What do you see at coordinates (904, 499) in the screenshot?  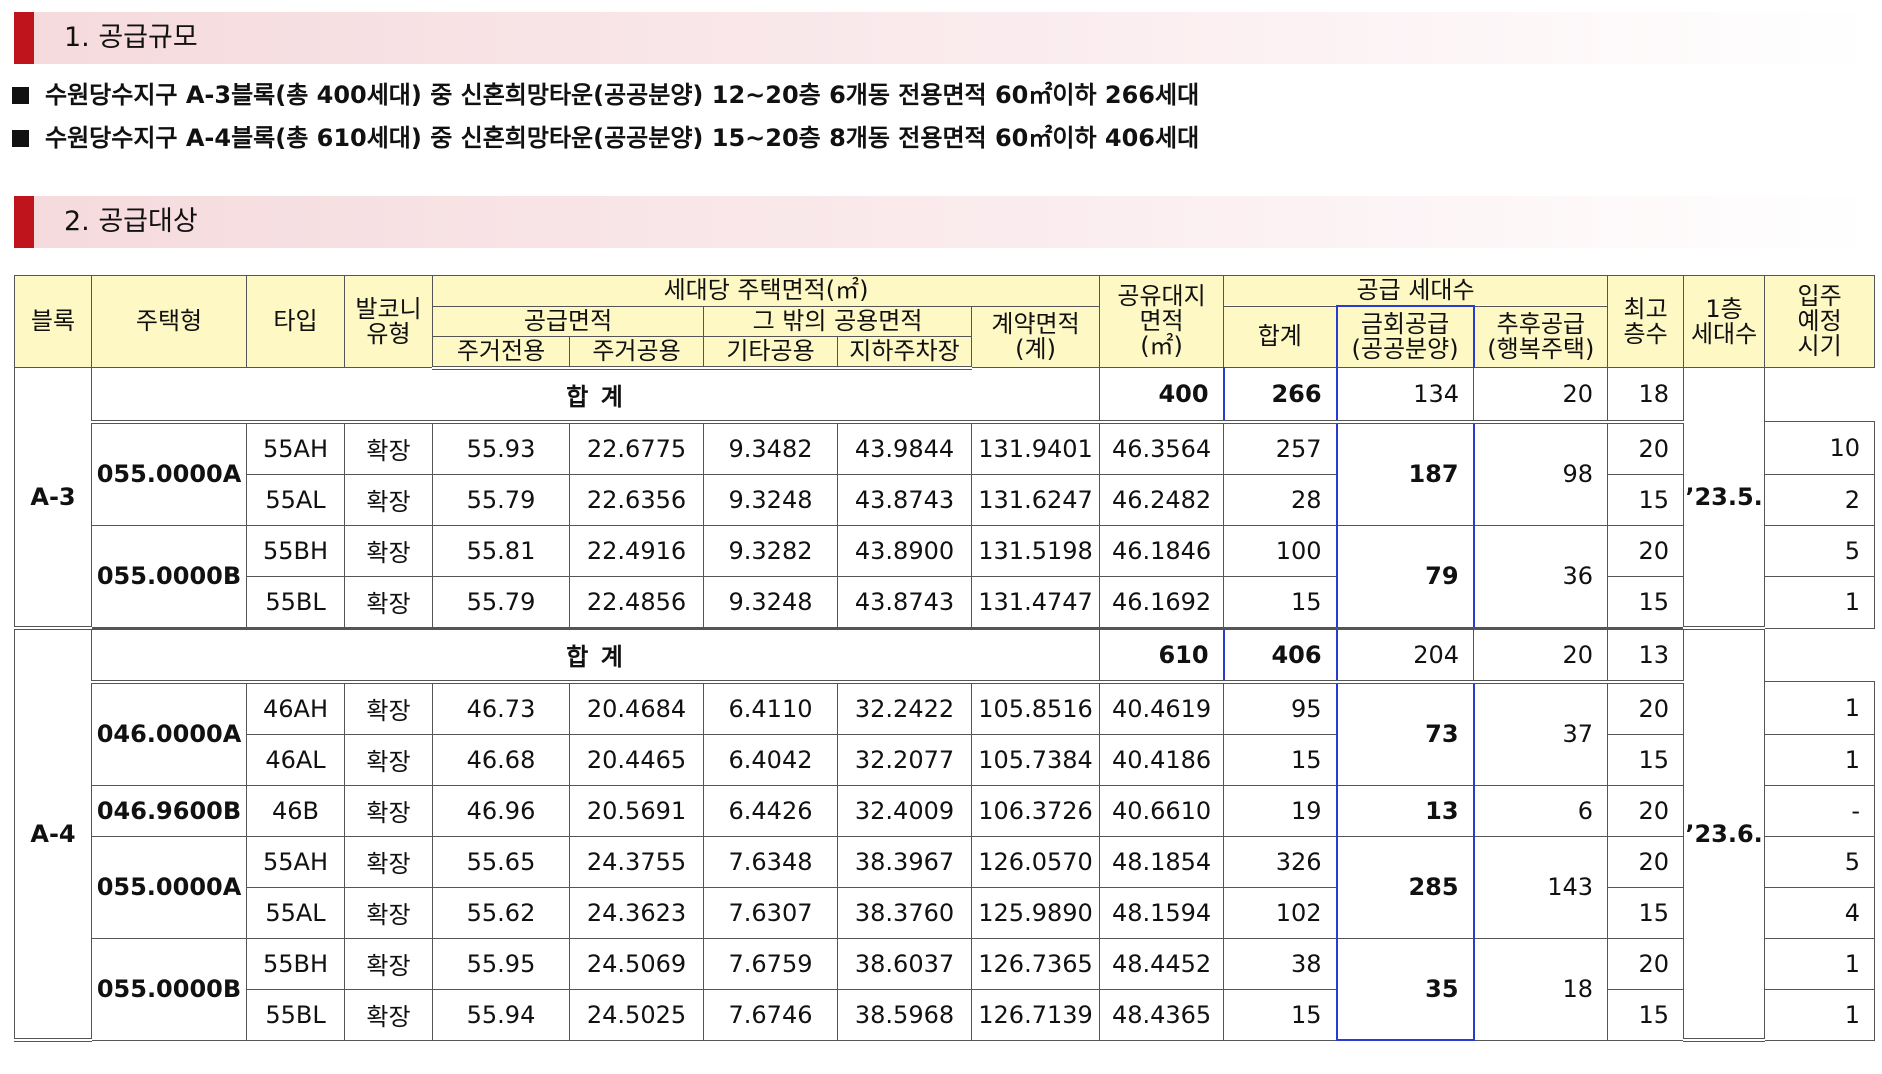 I see `parking-area: 43.8743` at bounding box center [904, 499].